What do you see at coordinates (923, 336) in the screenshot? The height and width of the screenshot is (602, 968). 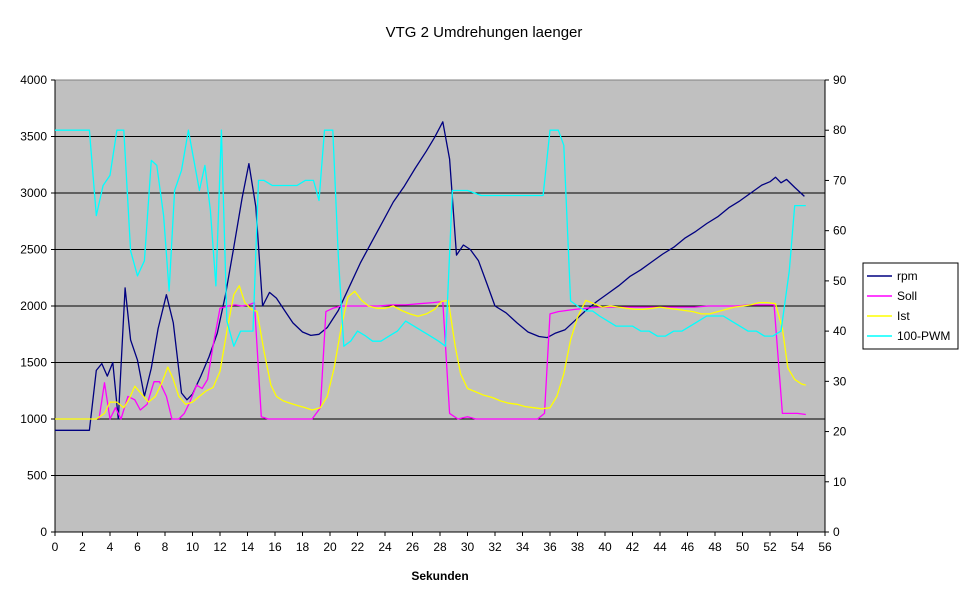 I see `legend-label-100-pwm: 100-PWM` at bounding box center [923, 336].